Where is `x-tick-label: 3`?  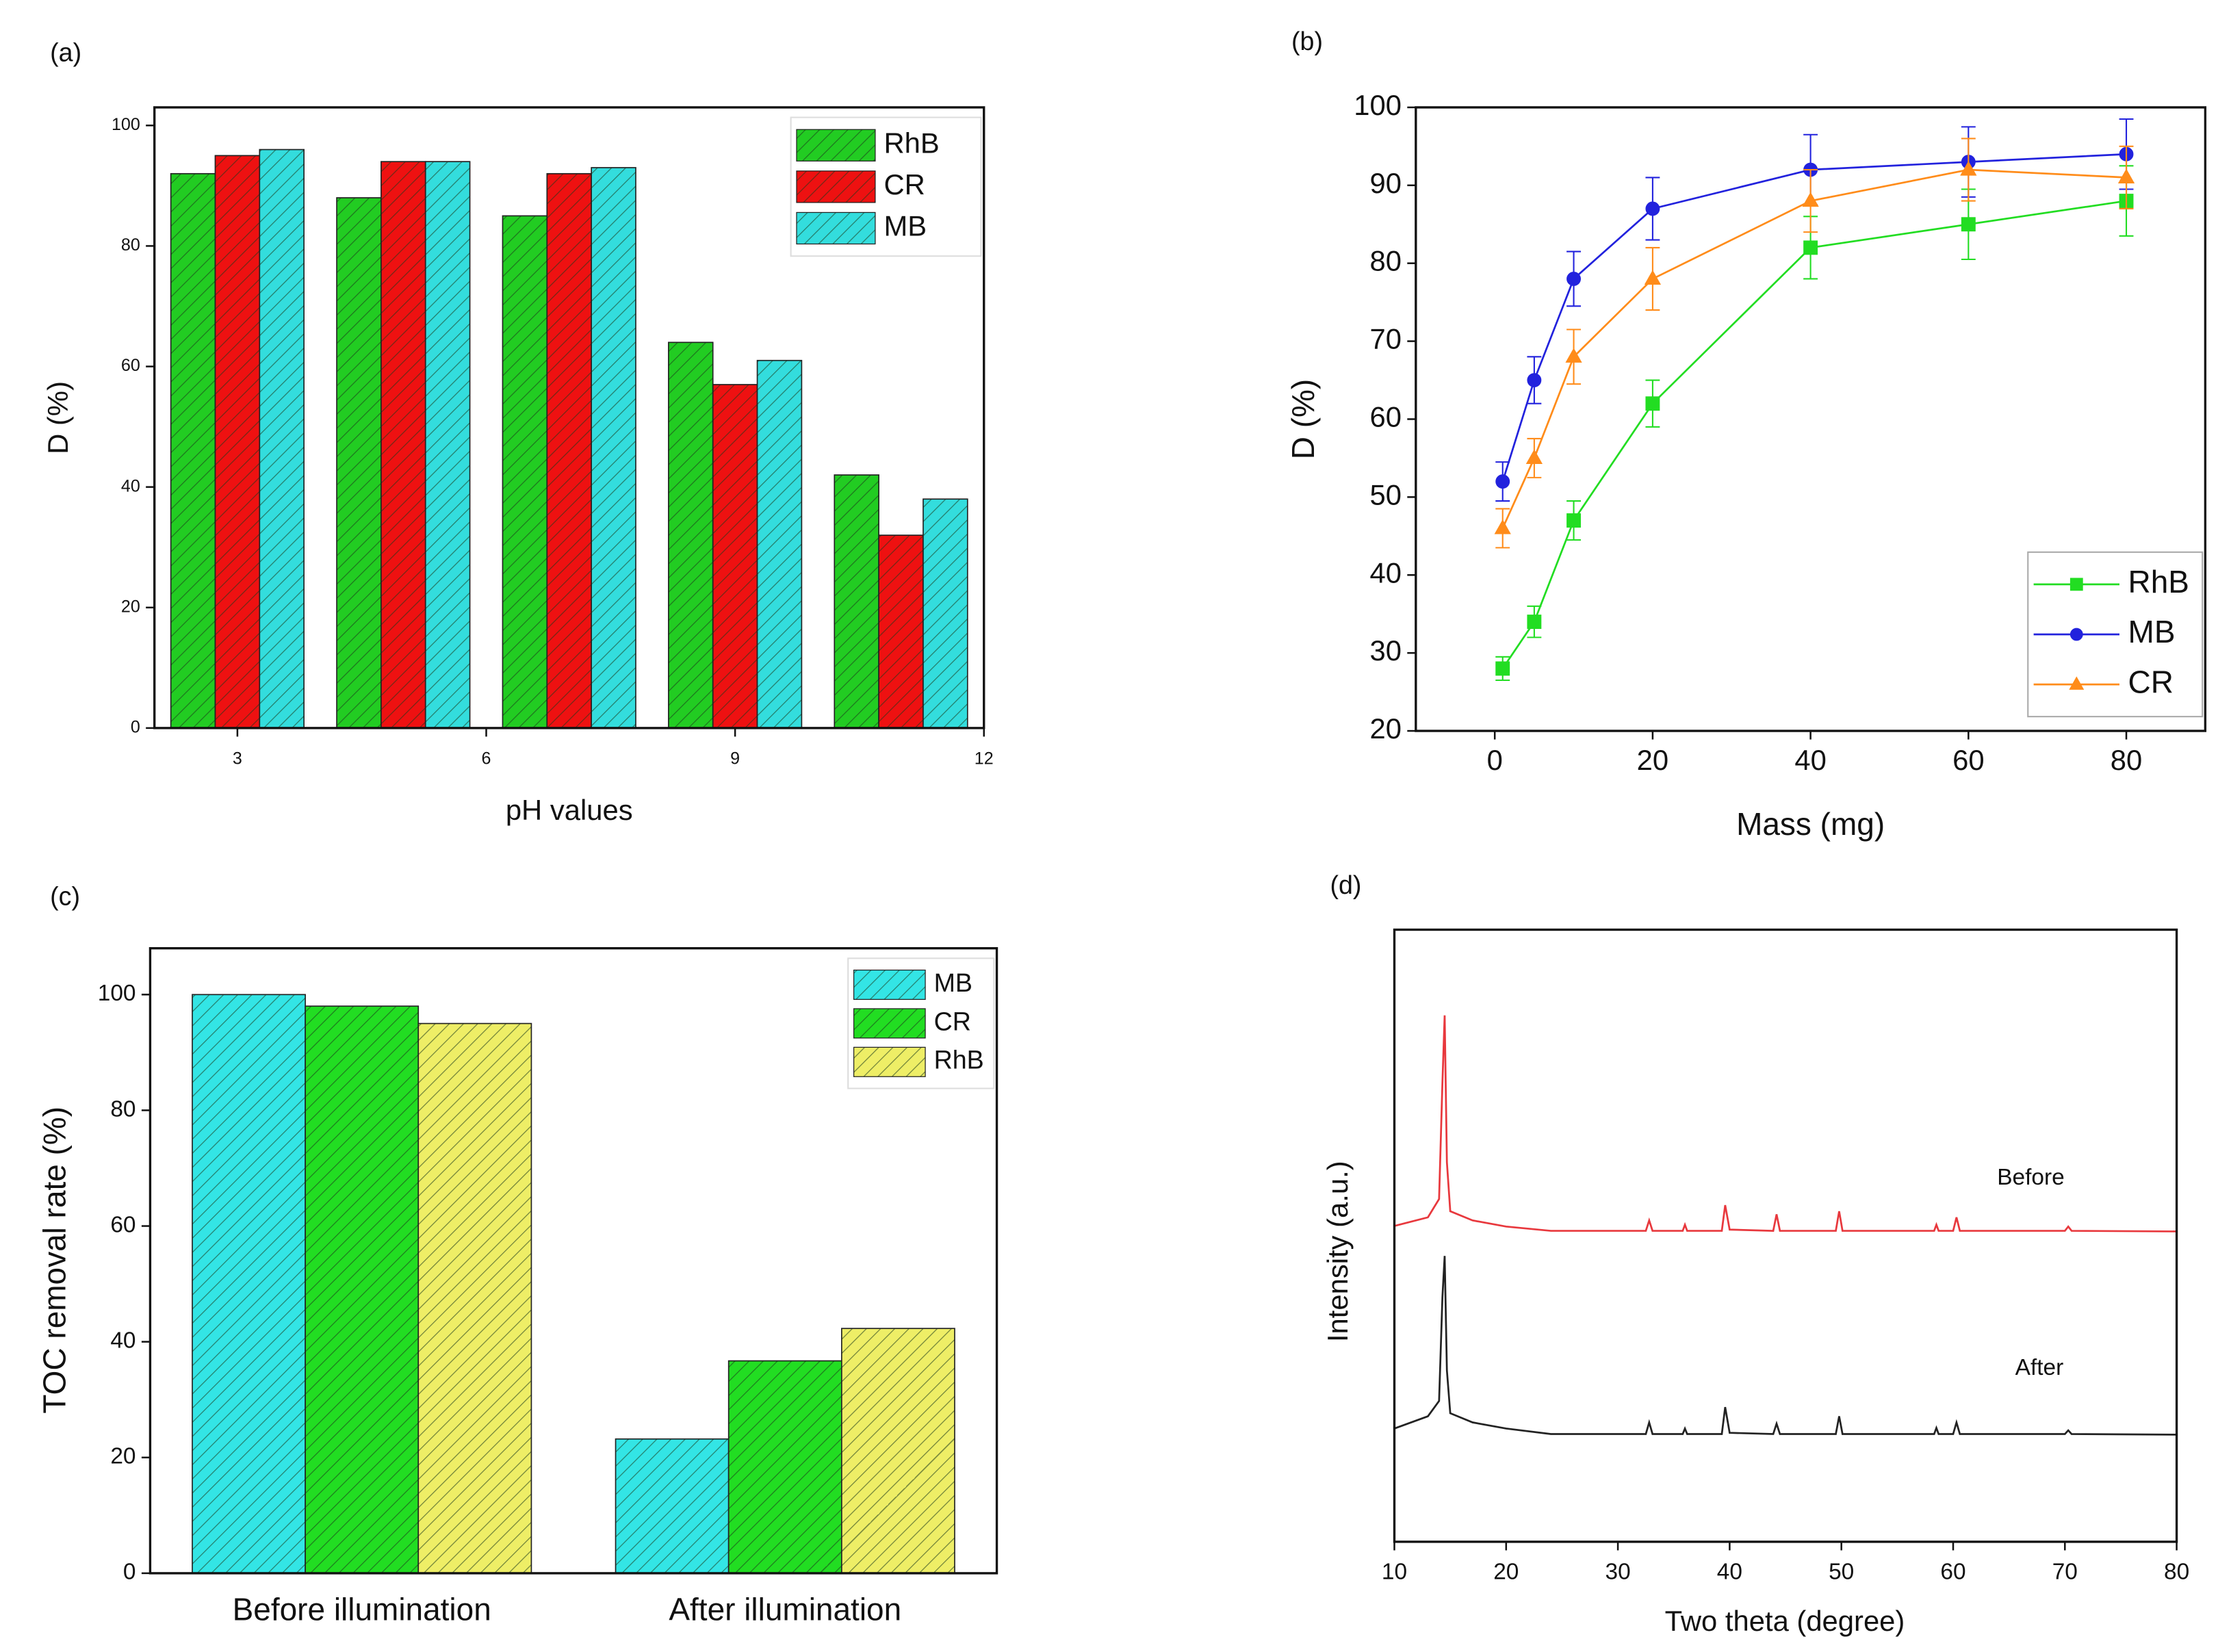 x-tick-label: 3 is located at coordinates (238, 758).